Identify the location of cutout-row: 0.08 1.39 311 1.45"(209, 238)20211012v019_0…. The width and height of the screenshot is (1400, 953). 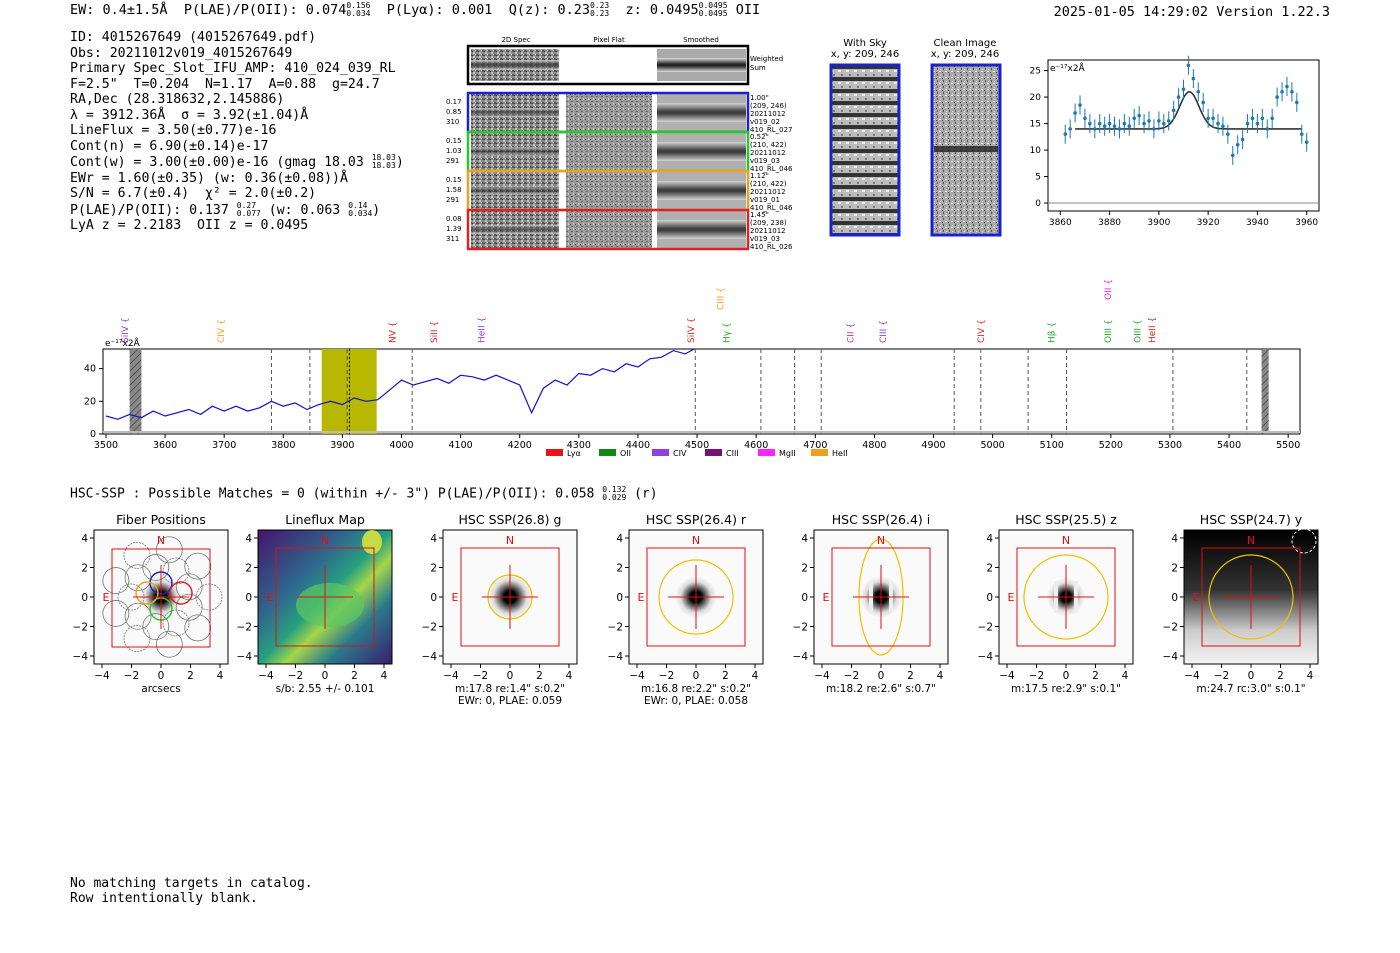
(619, 229).